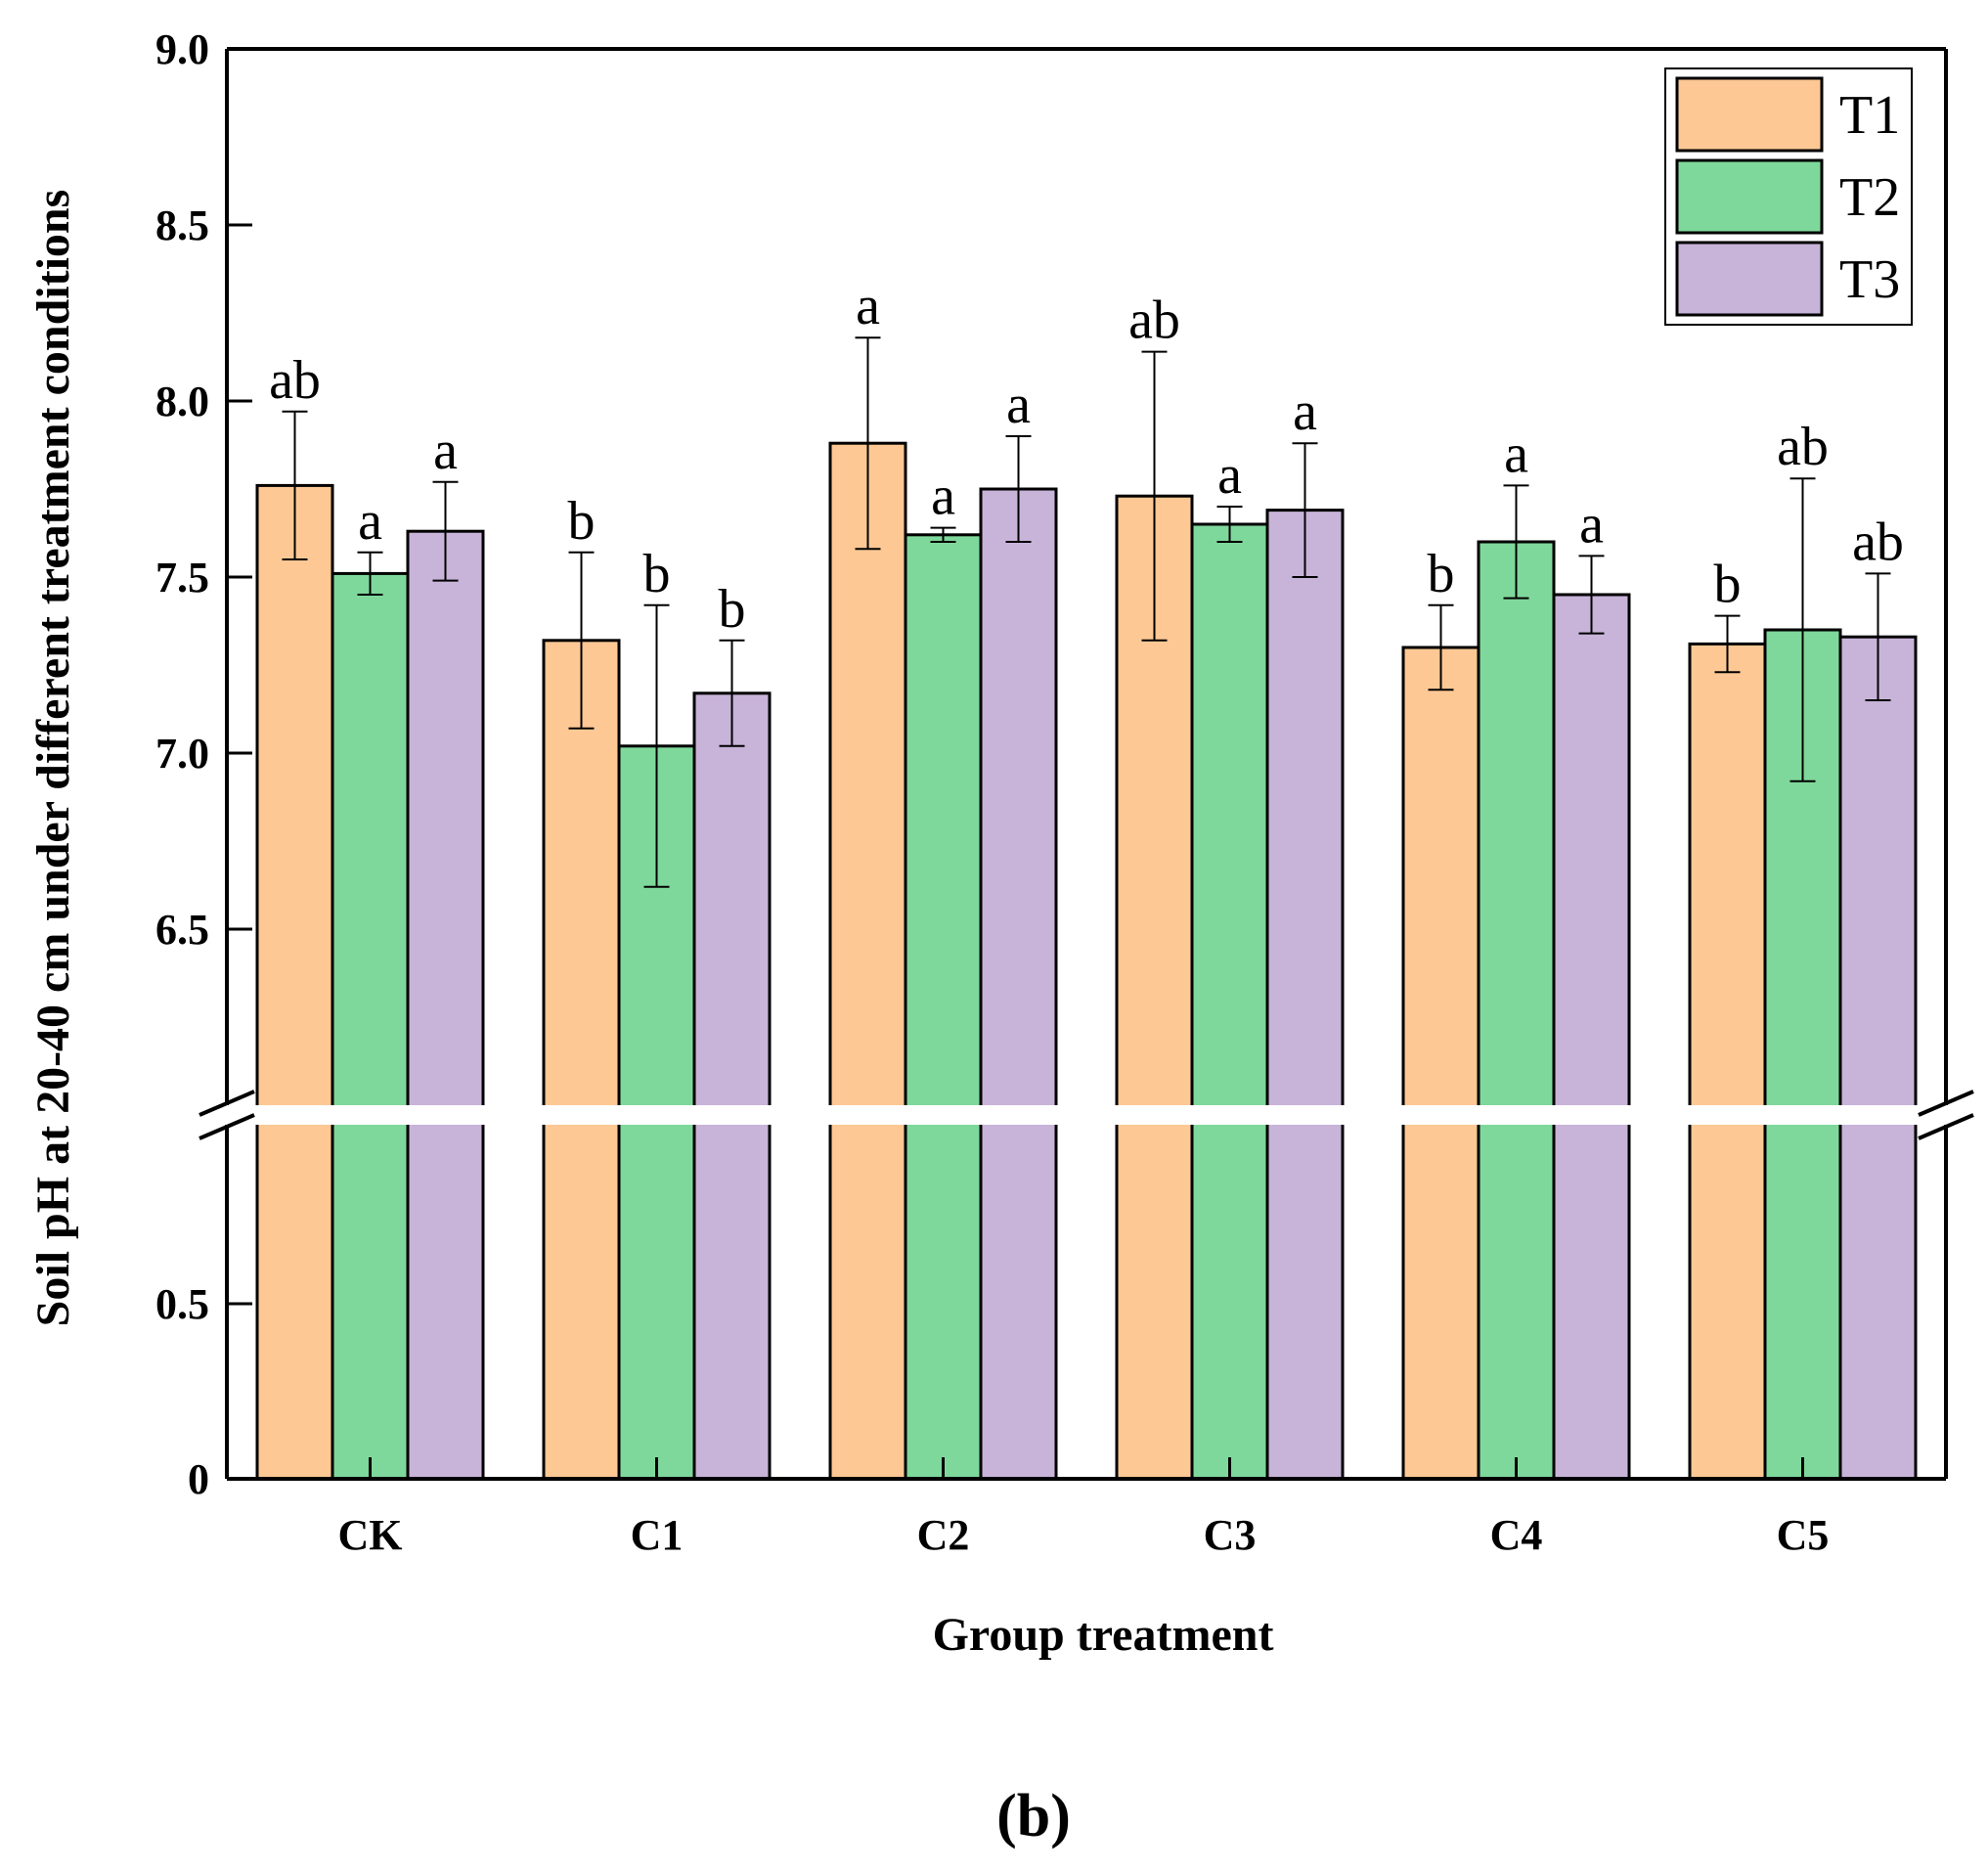 Image resolution: width=1988 pixels, height=1871 pixels. What do you see at coordinates (1591, 1037) in the screenshot?
I see `bar-t3-c4` at bounding box center [1591, 1037].